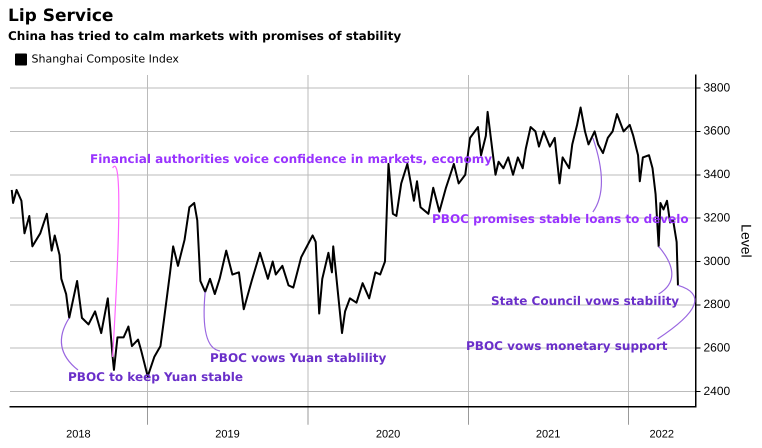  Describe the element at coordinates (717, 131) in the screenshot. I see `y-tick-label: 3600` at that location.